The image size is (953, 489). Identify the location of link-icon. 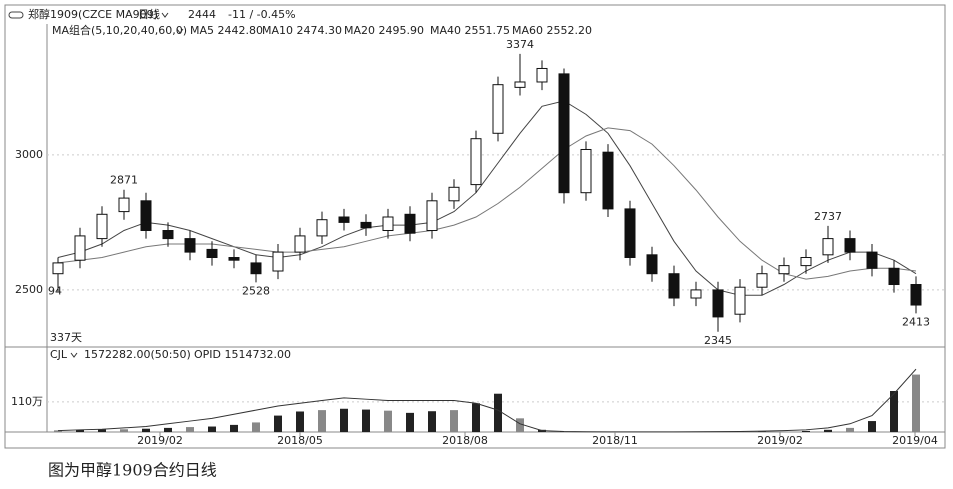
(16, 15).